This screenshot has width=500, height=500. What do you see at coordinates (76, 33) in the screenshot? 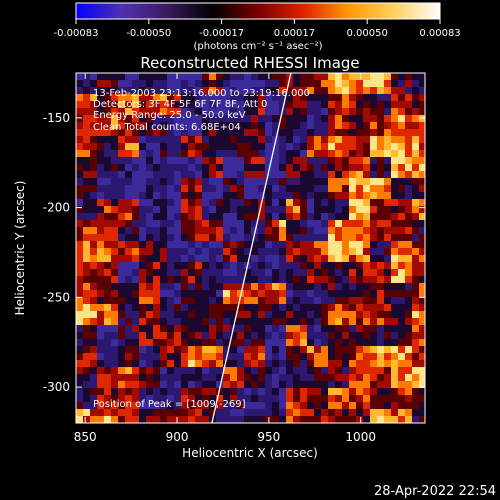
I see `colorbar-tick-label: -0.00083` at bounding box center [76, 33].